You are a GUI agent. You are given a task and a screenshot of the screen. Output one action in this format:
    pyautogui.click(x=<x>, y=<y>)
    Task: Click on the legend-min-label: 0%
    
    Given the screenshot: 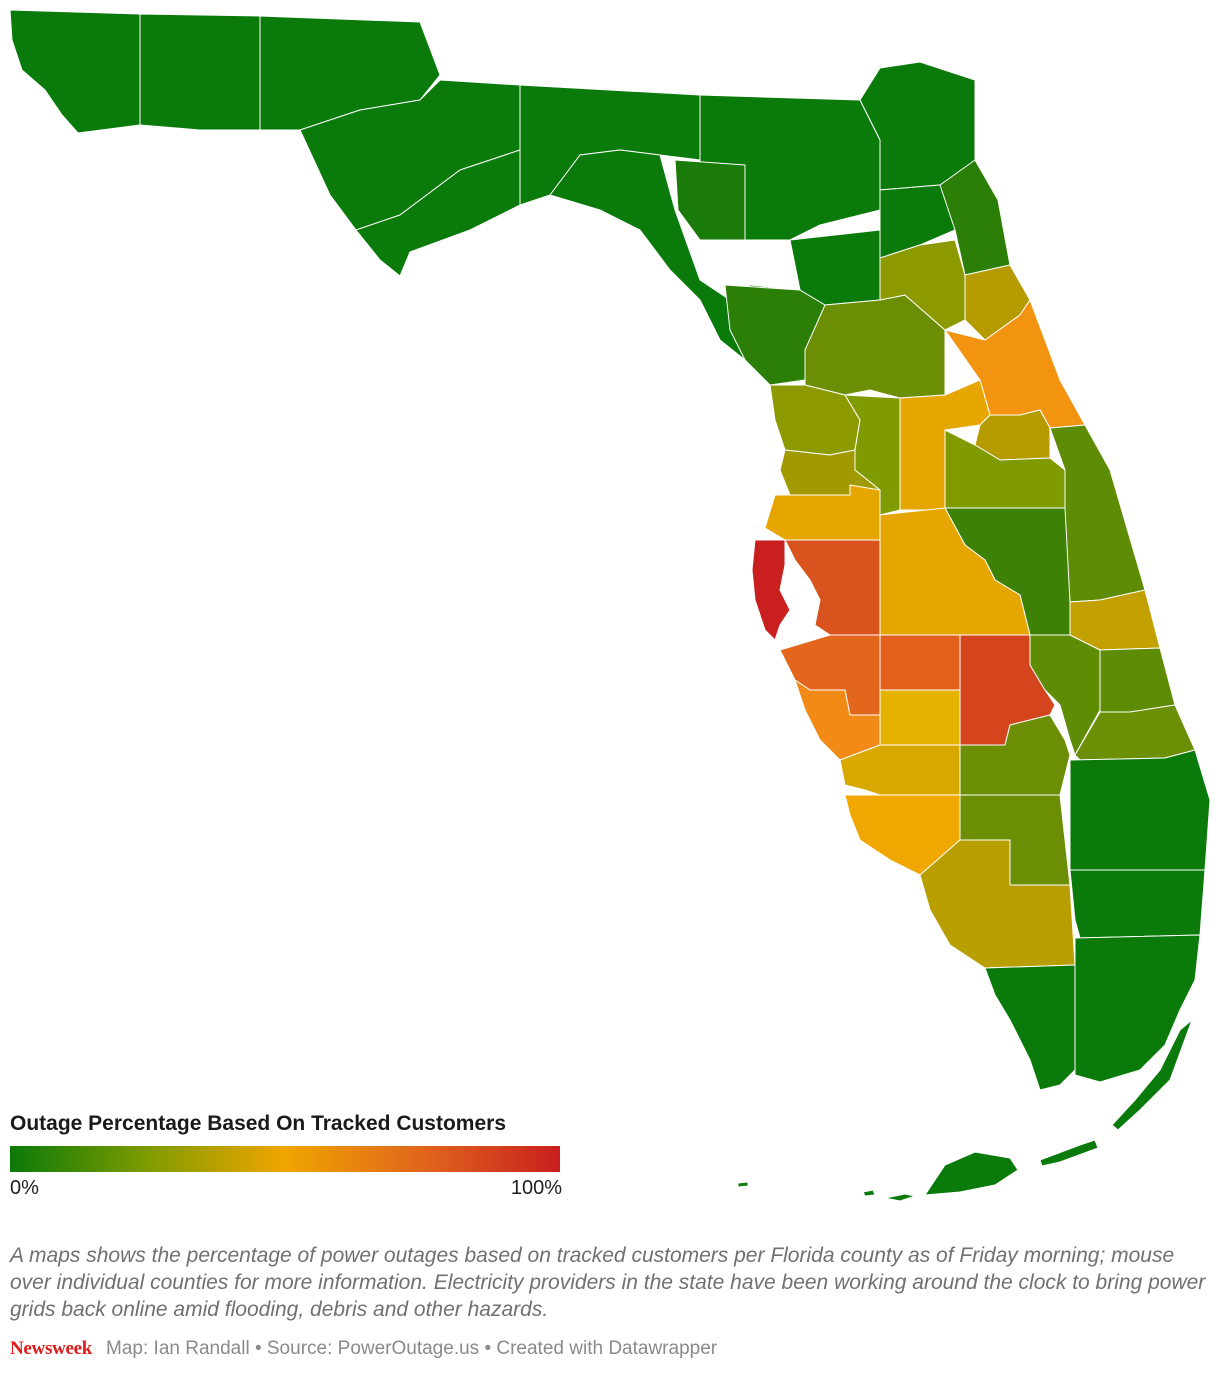 What is the action you would take?
    pyautogui.click(x=24, y=1188)
    